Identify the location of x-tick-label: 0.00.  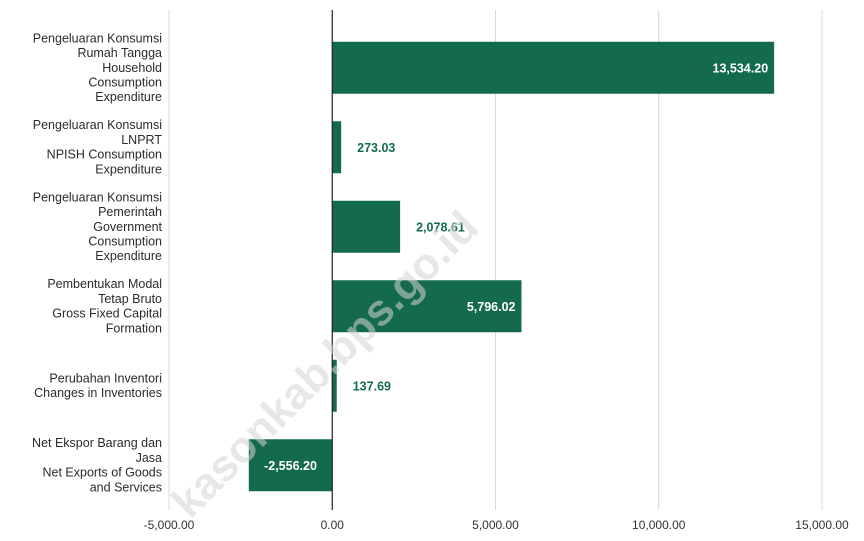
(333, 525).